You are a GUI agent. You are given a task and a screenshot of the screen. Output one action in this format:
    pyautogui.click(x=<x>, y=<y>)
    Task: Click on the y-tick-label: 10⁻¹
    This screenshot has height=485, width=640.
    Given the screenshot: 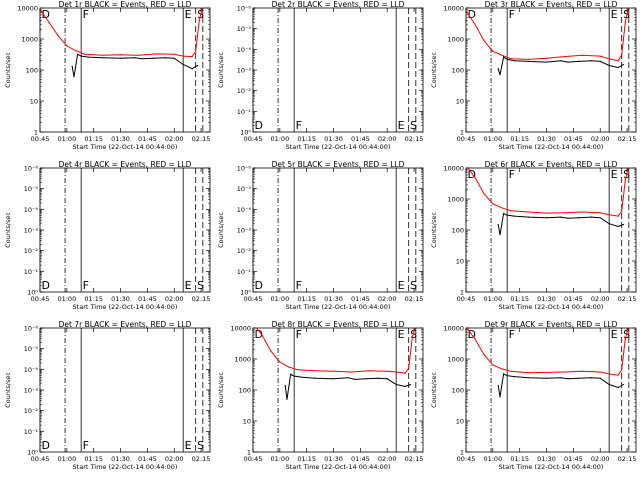 What is the action you would take?
    pyautogui.click(x=244, y=112)
    